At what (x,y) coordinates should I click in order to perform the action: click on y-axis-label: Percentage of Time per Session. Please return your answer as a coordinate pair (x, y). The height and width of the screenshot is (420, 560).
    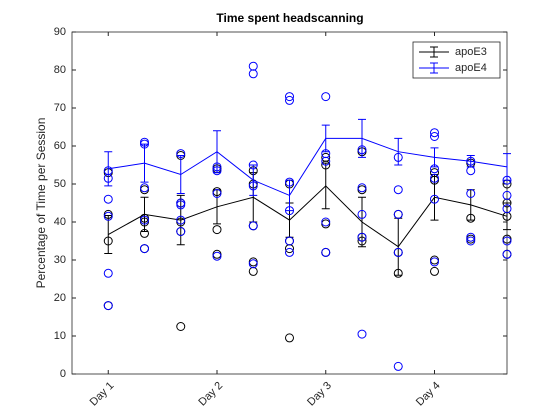
    Looking at the image, I should click on (41, 203).